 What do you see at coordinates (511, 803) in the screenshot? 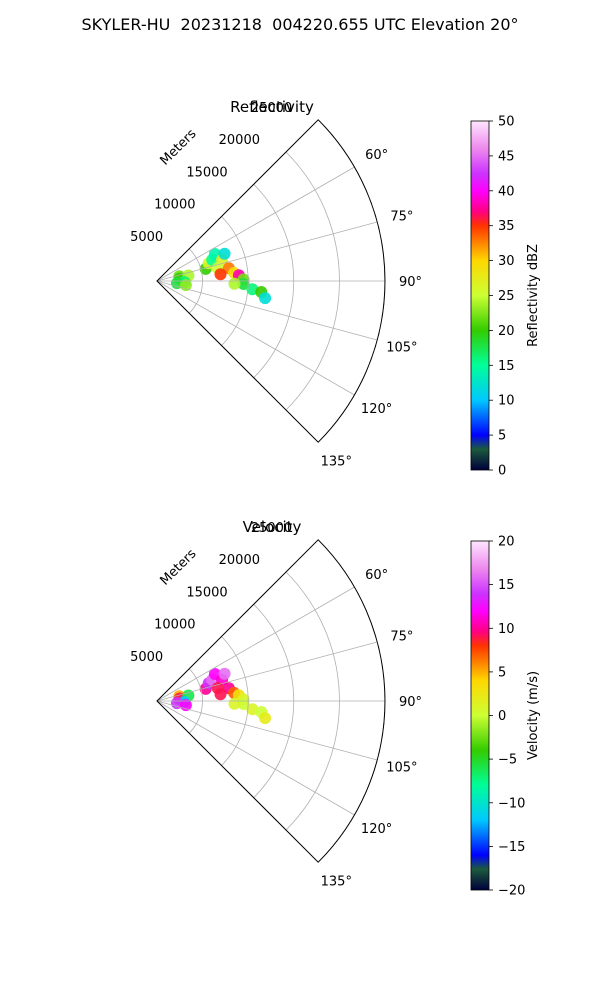
I see `velocity-colorbar-tick-label: −10` at bounding box center [511, 803].